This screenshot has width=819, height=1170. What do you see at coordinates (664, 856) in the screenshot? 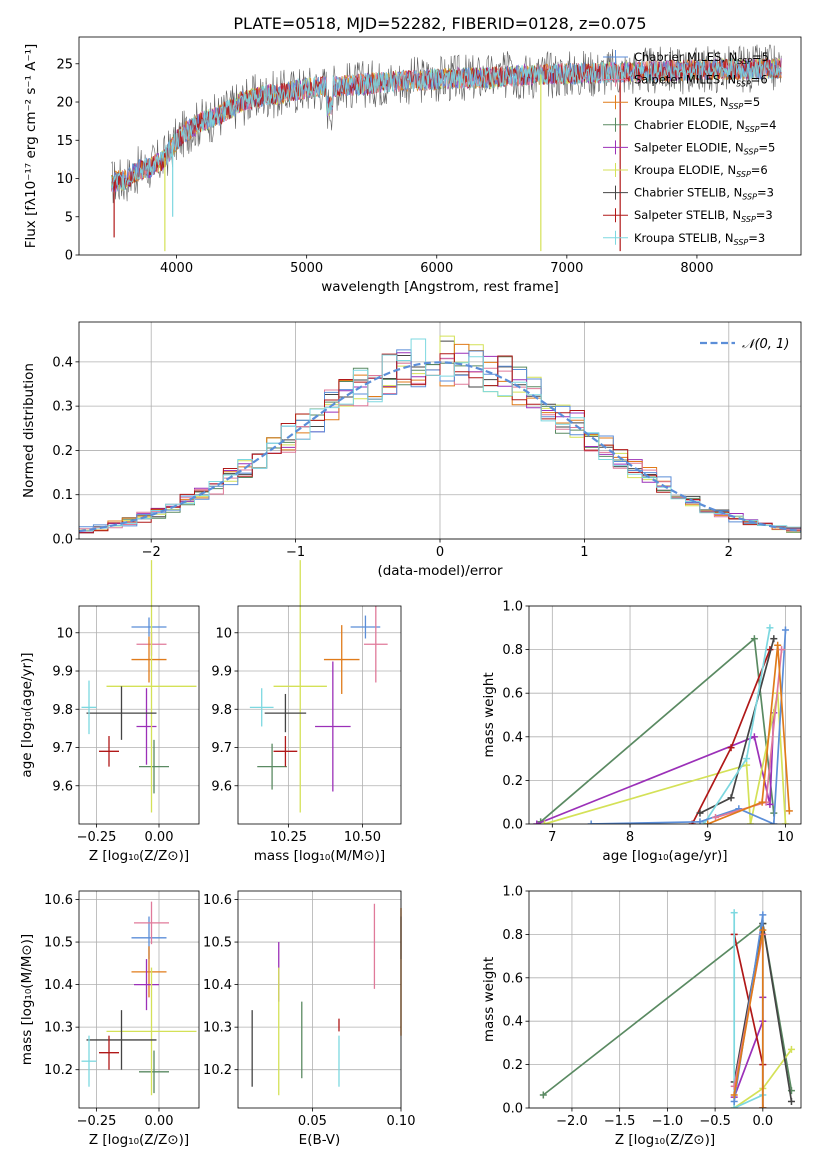
I see `x-axis-label: age [log₁₀(age/yr)]` at bounding box center [664, 856].